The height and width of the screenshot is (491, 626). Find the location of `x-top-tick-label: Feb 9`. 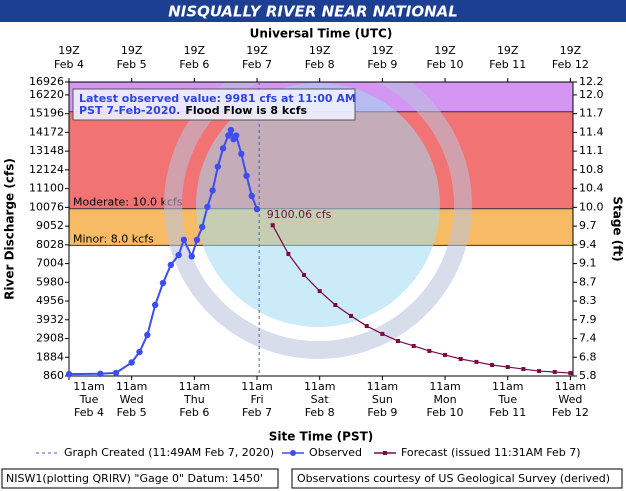

x-top-tick-label: Feb 9 is located at coordinates (382, 64).